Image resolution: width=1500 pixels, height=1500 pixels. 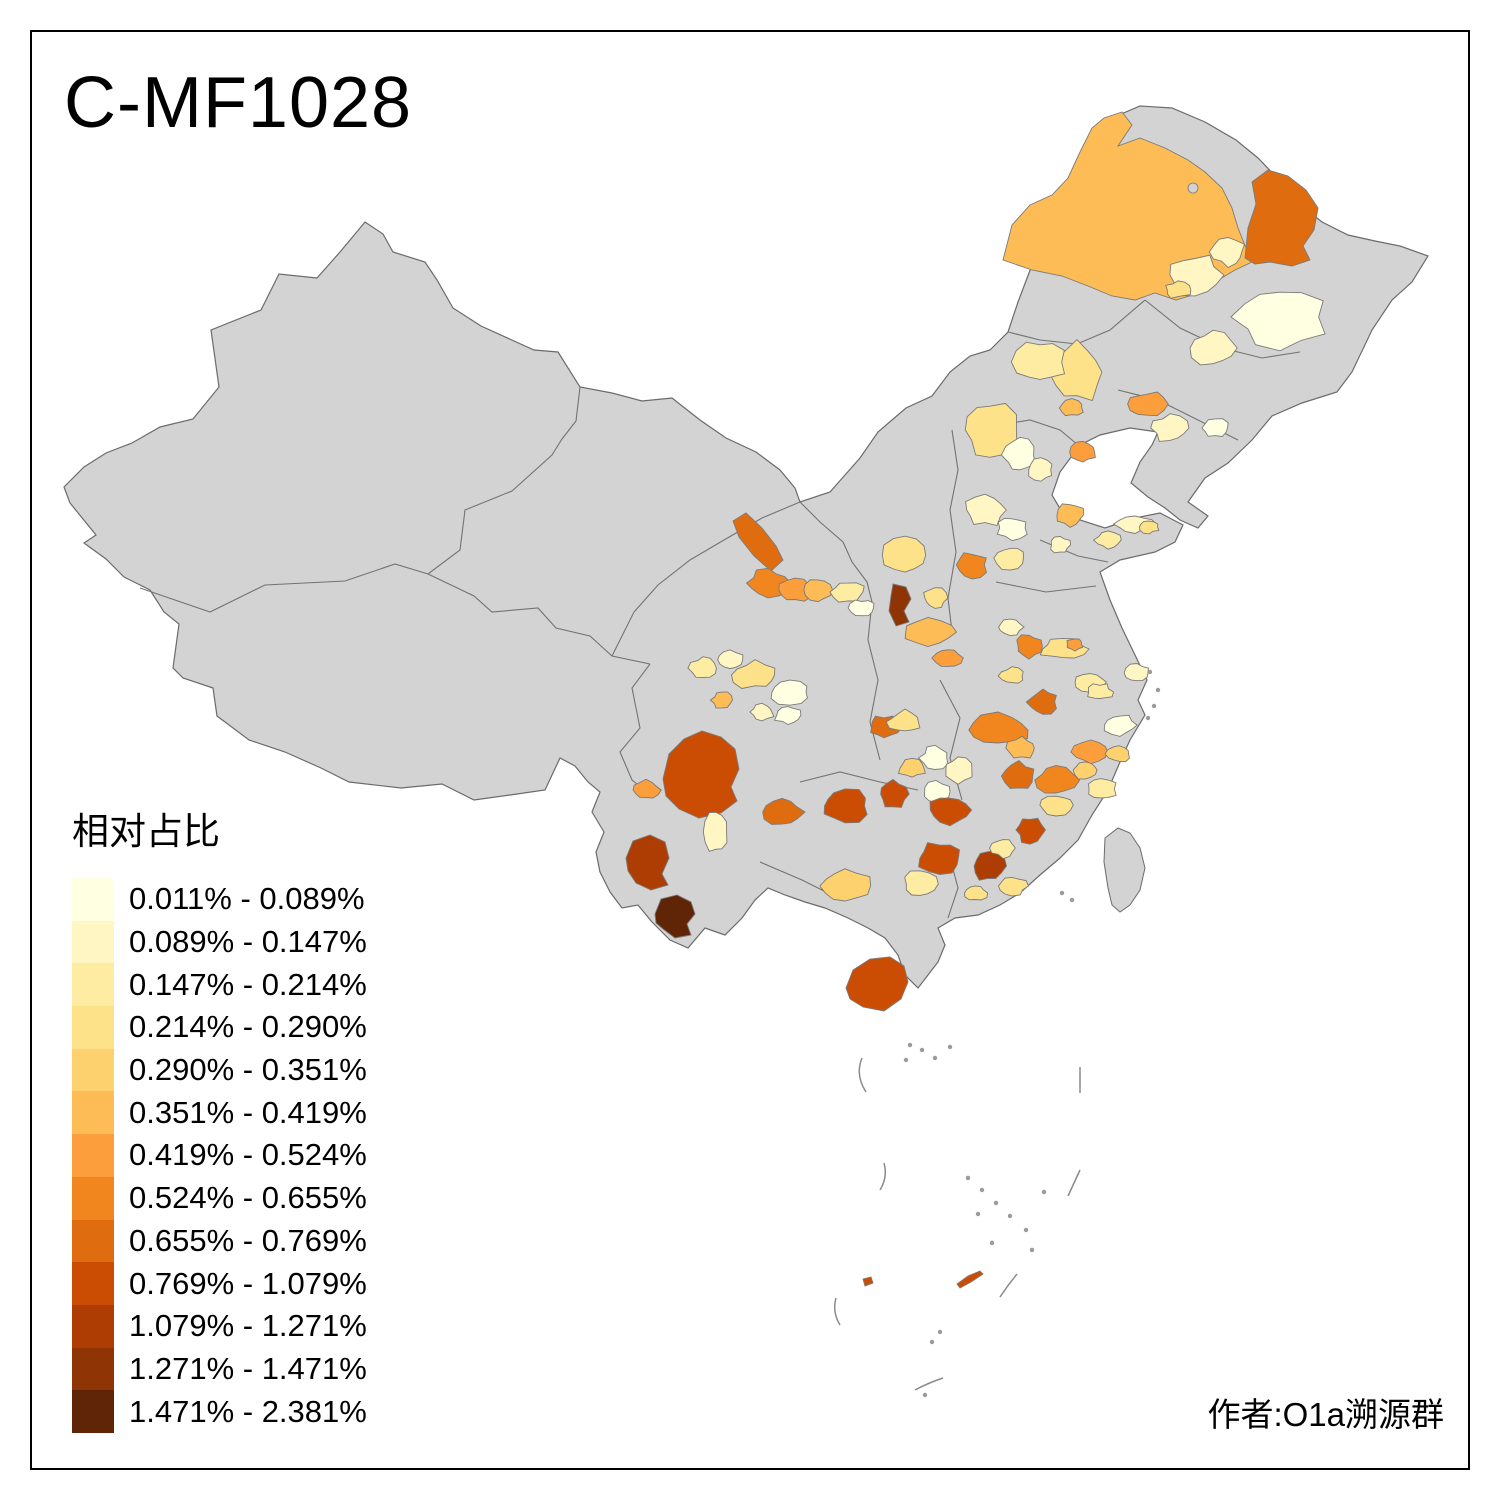 I want to click on legend-label: 0.214% - 0.290%, so click(x=248, y=1027).